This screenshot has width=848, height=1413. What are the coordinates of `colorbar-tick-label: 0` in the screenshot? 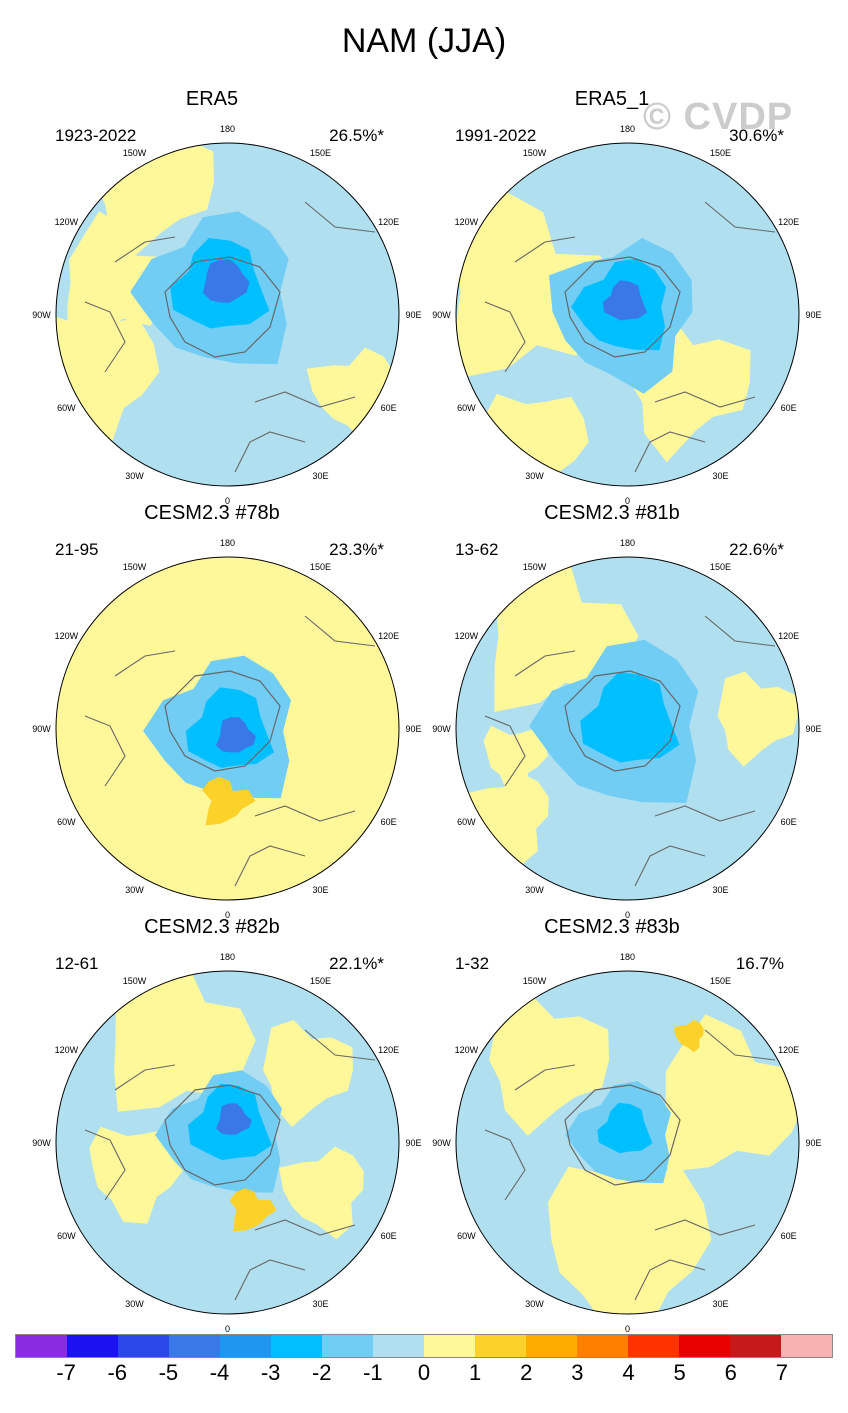 It's located at (424, 1372).